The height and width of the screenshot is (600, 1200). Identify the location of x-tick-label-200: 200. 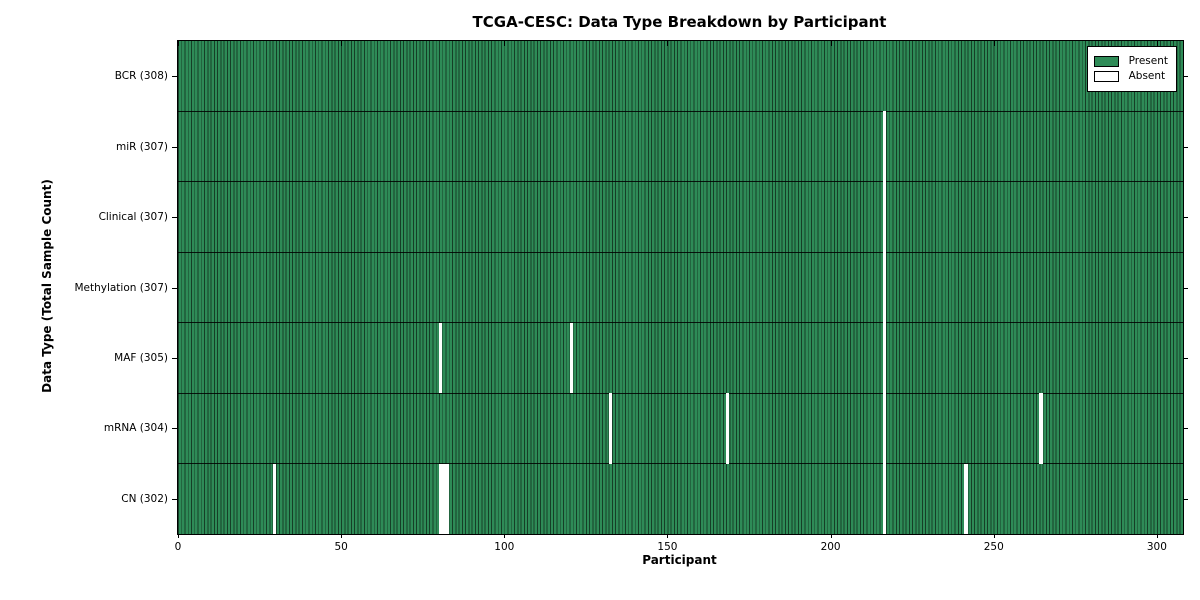
(830, 547).